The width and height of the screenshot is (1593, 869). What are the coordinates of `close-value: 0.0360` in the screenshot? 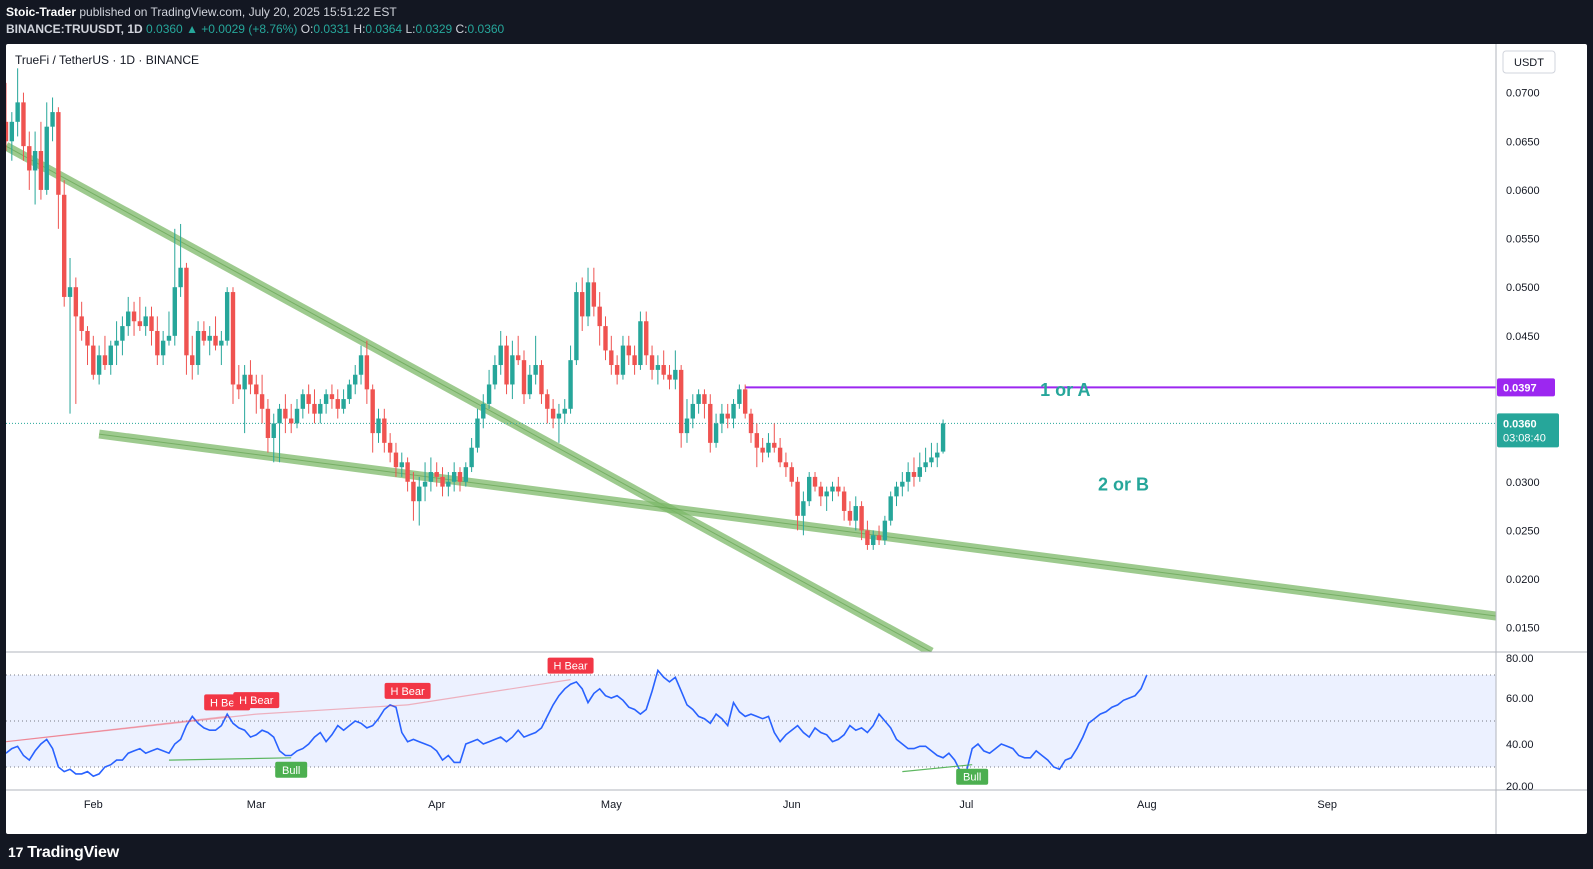 It's located at (486, 29).